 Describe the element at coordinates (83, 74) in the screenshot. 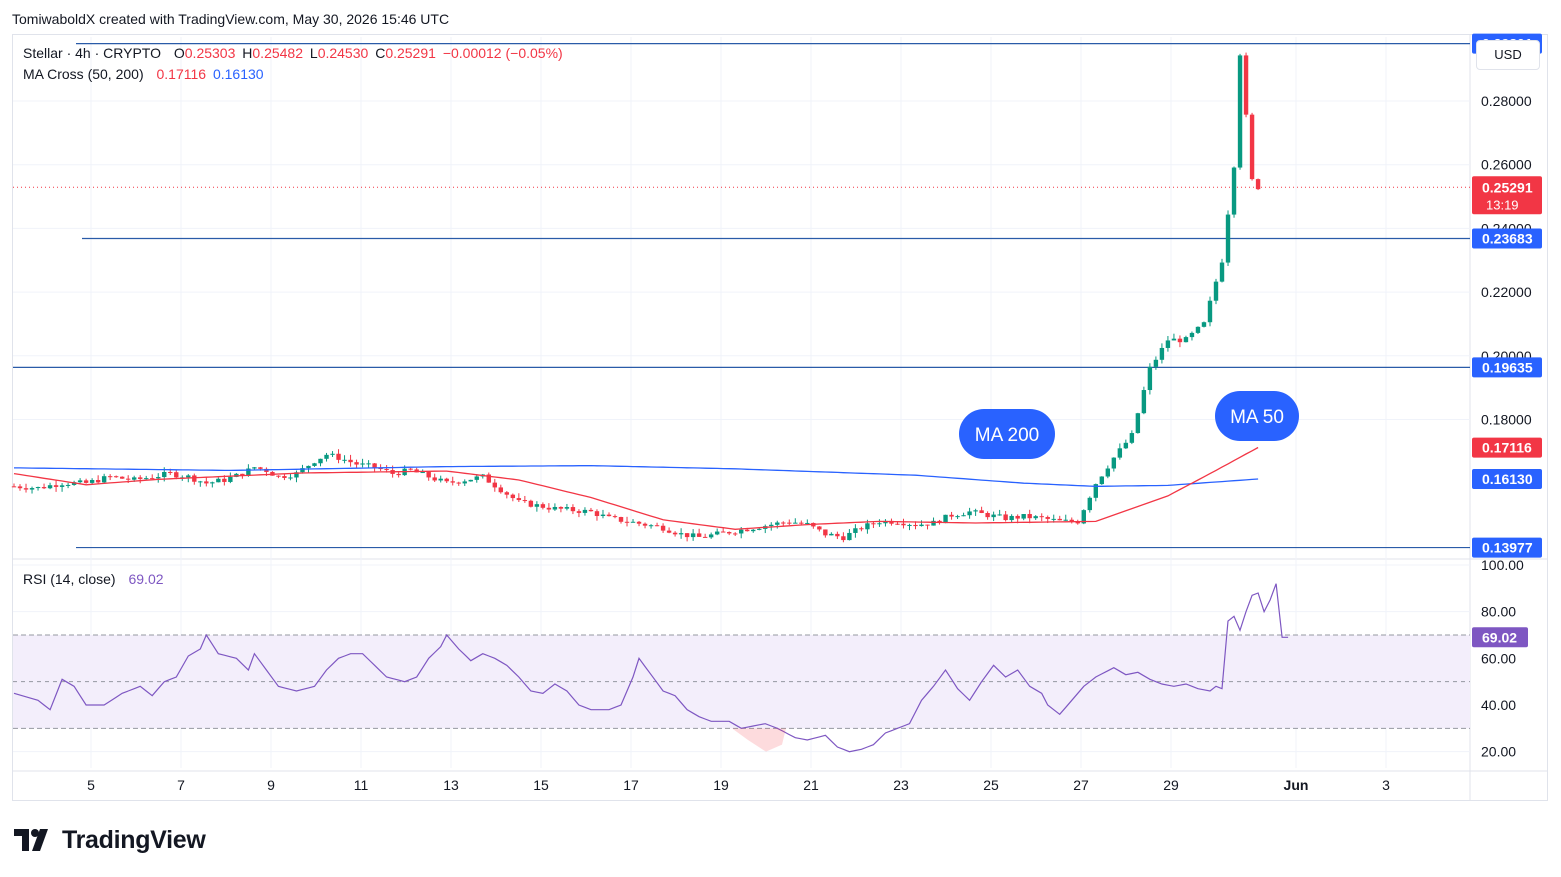

I see `ma-indicator-label: MA Cross (50, 200)` at that location.